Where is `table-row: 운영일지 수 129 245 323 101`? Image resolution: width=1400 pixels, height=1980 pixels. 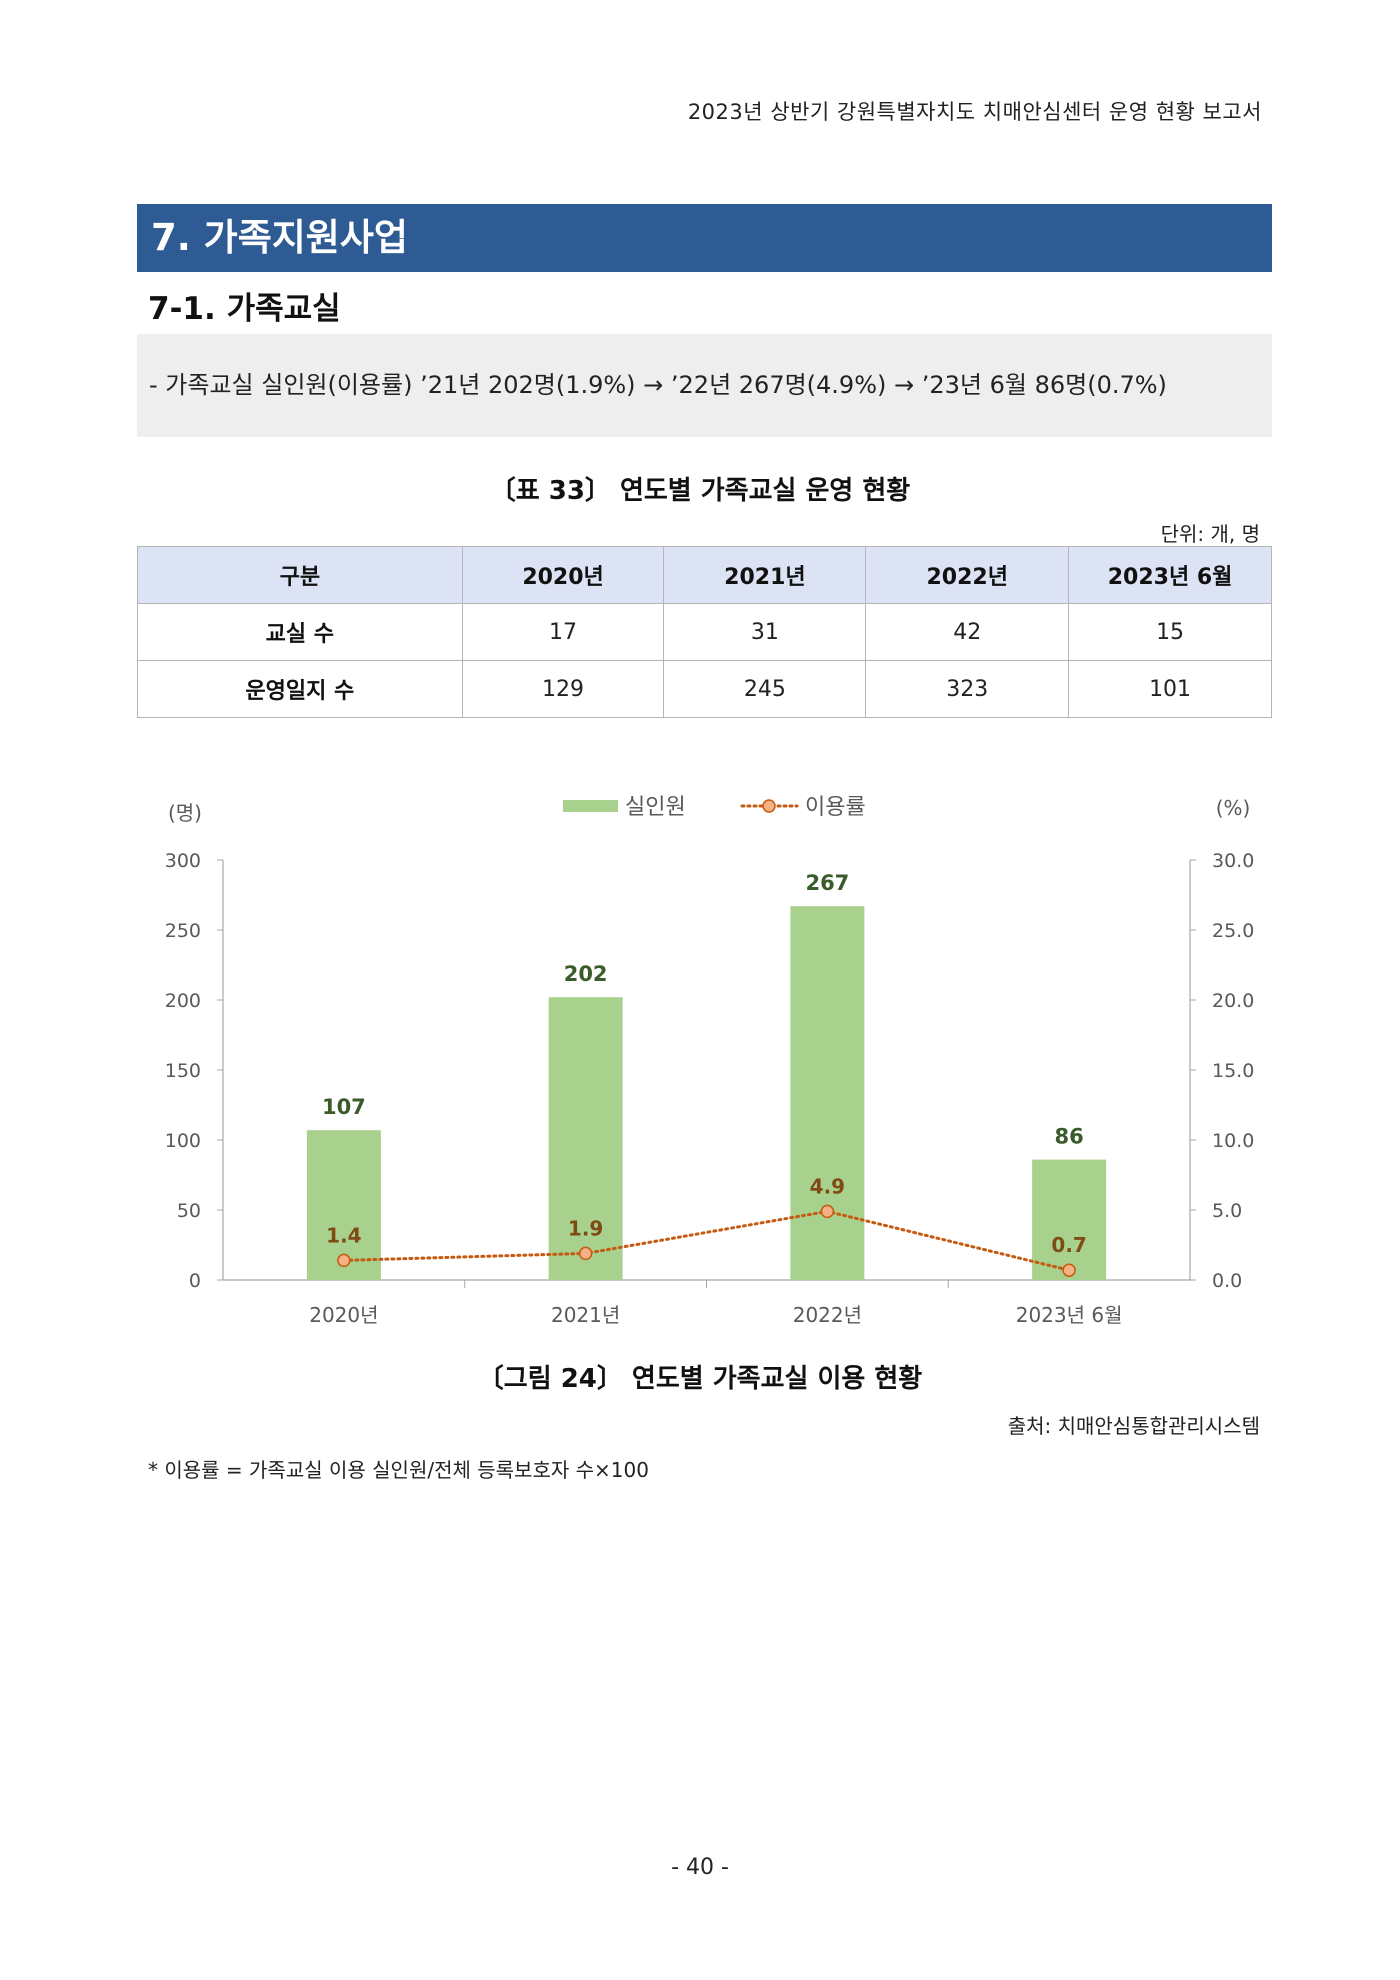 table-row: 운영일지 수 129 245 323 101 is located at coordinates (704, 689).